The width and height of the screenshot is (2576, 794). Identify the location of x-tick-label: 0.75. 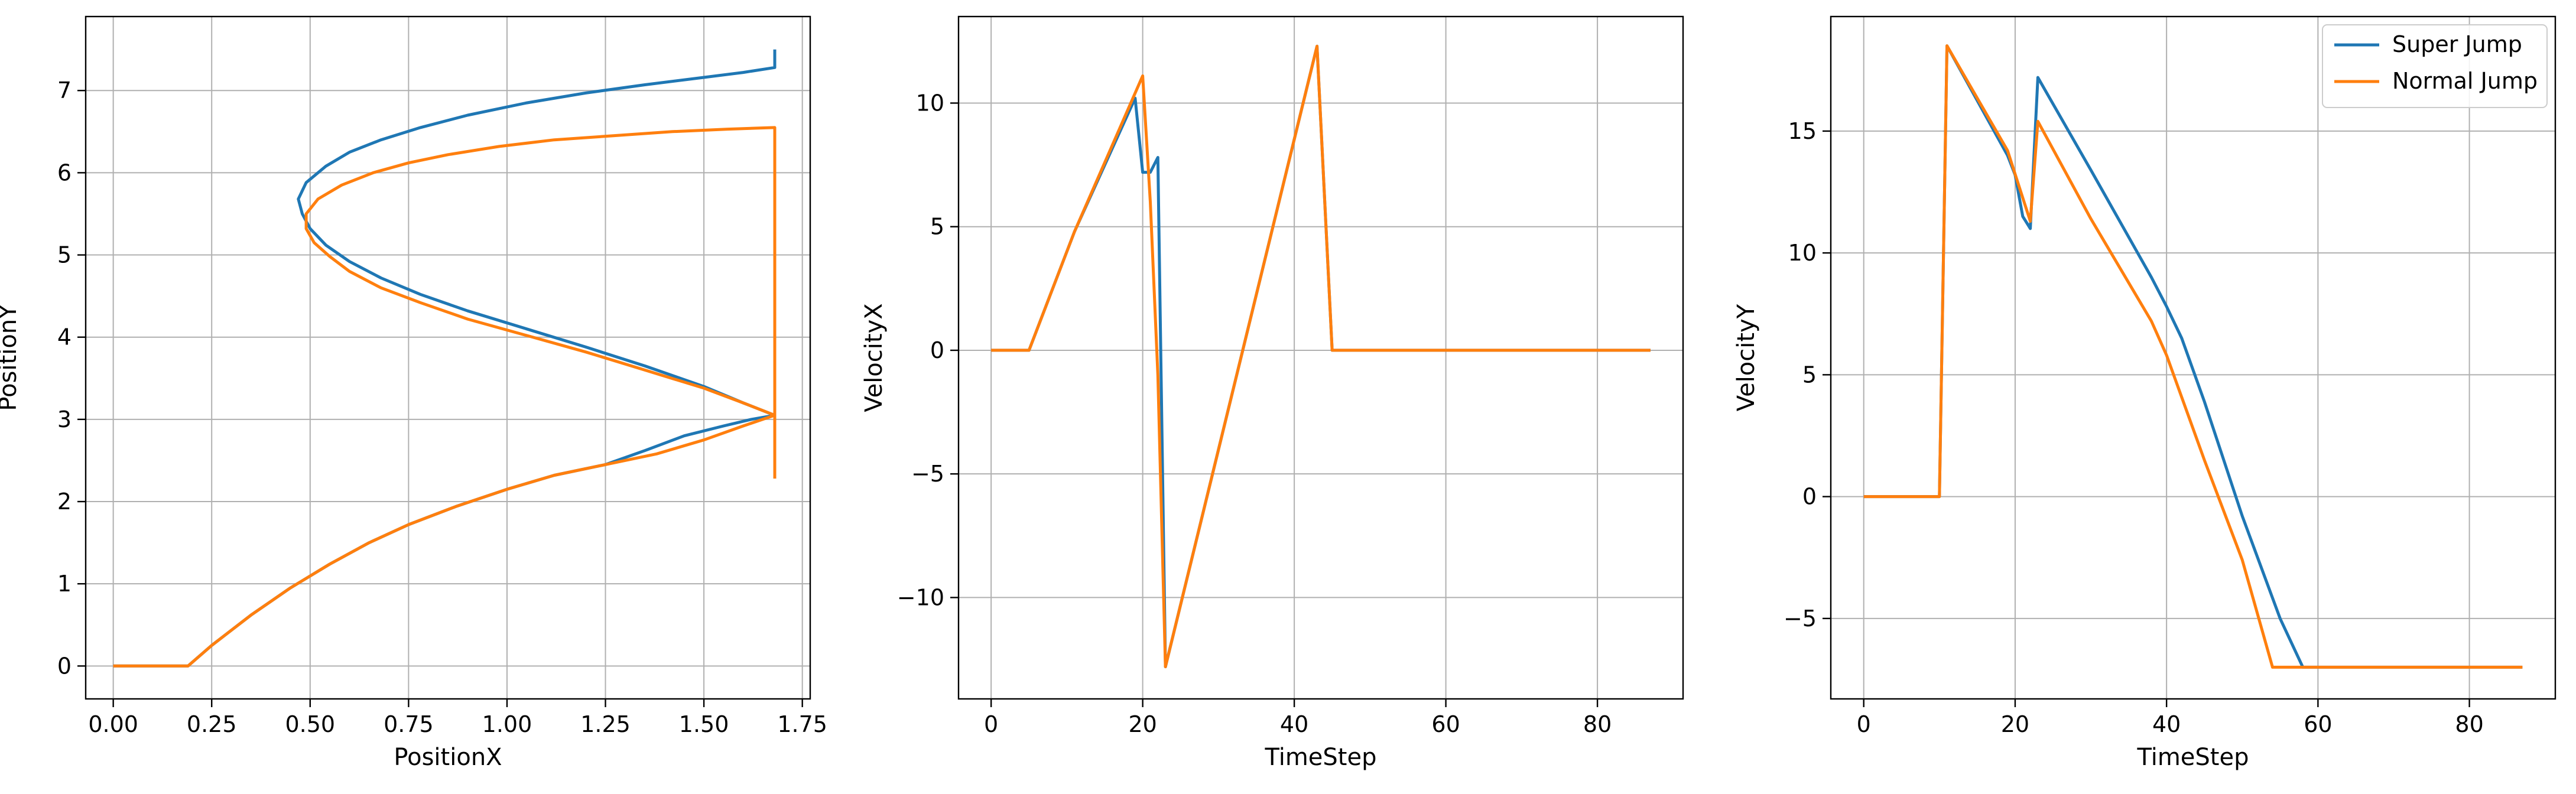
(409, 724).